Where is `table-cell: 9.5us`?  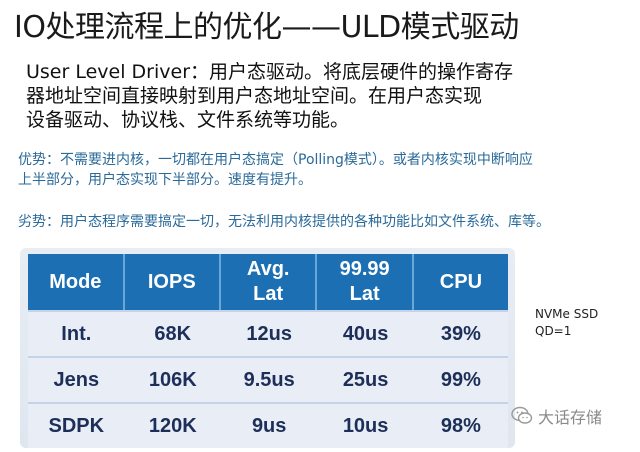
table-cell: 9.5us is located at coordinates (269, 379).